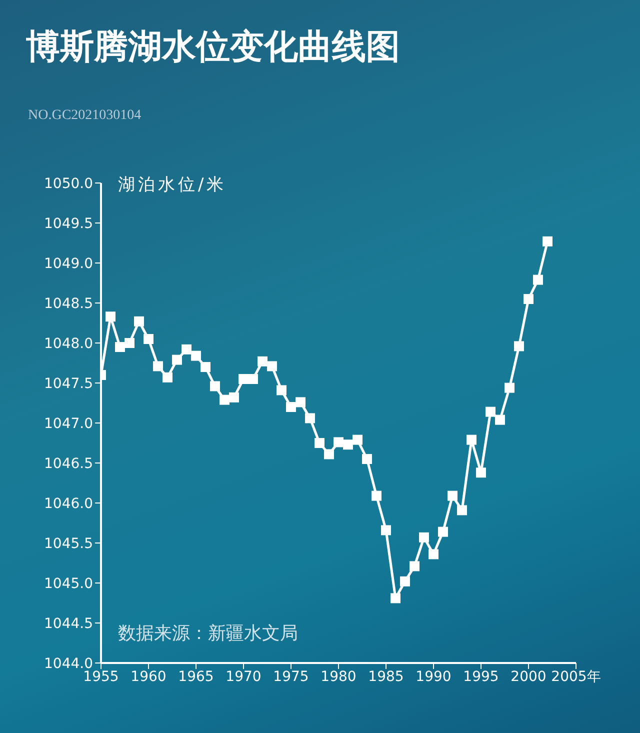  Describe the element at coordinates (208, 633) in the screenshot. I see `annotation: 数据来源：新疆水文局` at that location.